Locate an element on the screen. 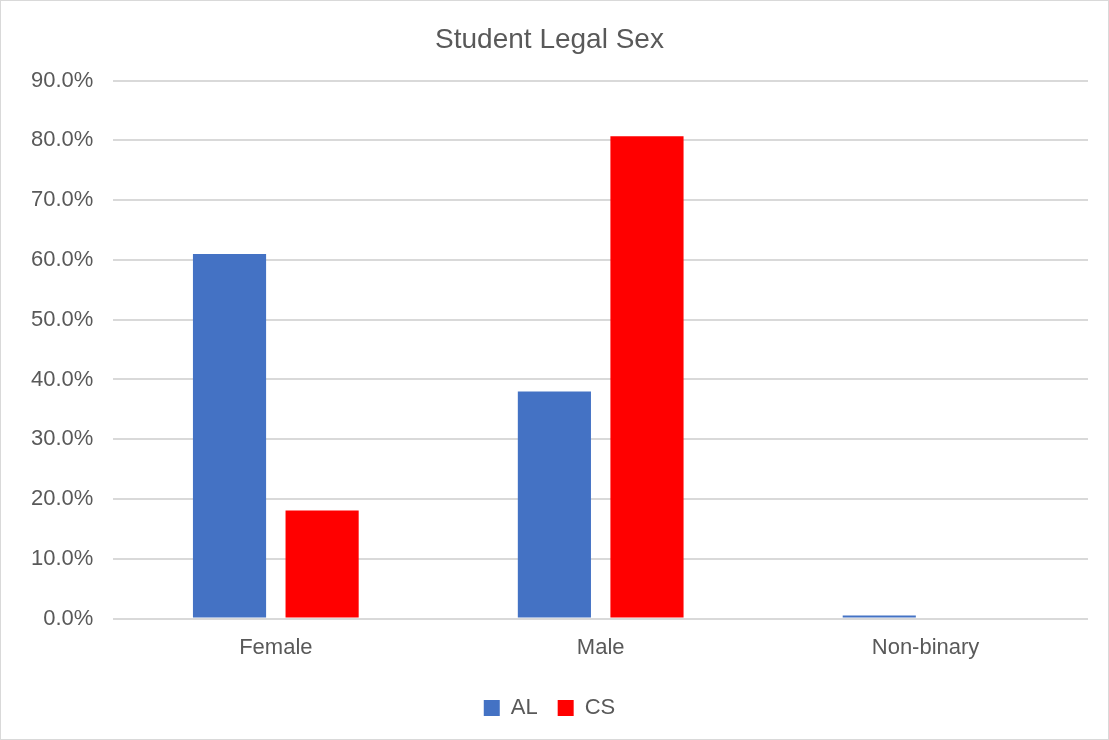 This screenshot has width=1109, height=740. y-tick-label: 90.0% is located at coordinates (62, 79).